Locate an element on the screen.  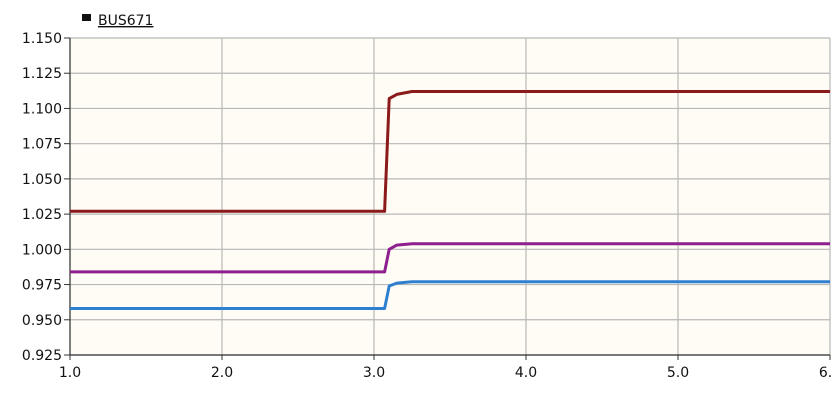
y-tick-label: 1.125 is located at coordinates (42, 74).